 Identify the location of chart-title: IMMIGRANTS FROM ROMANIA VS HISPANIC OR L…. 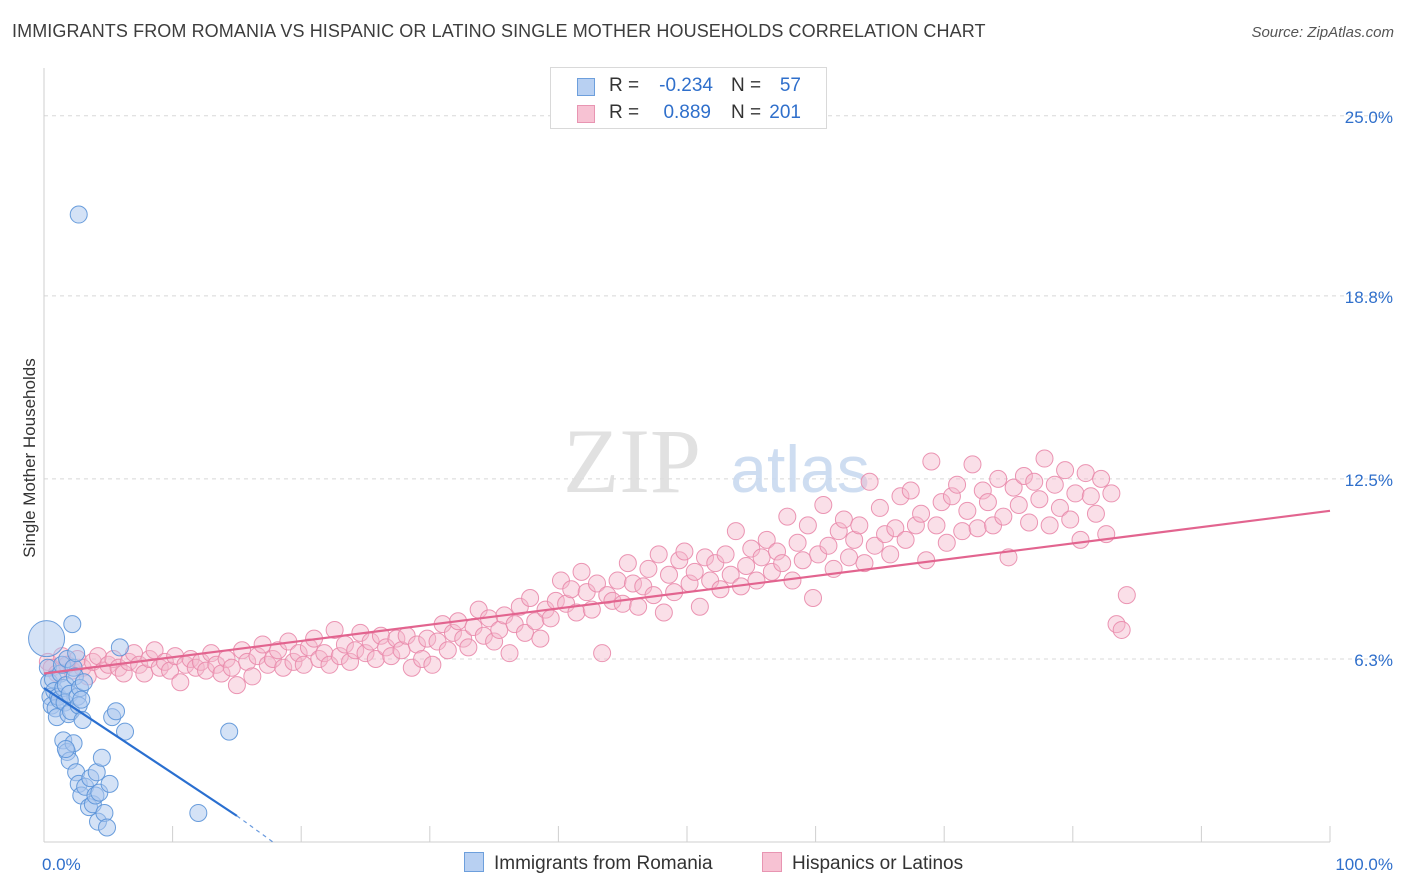
(499, 31).